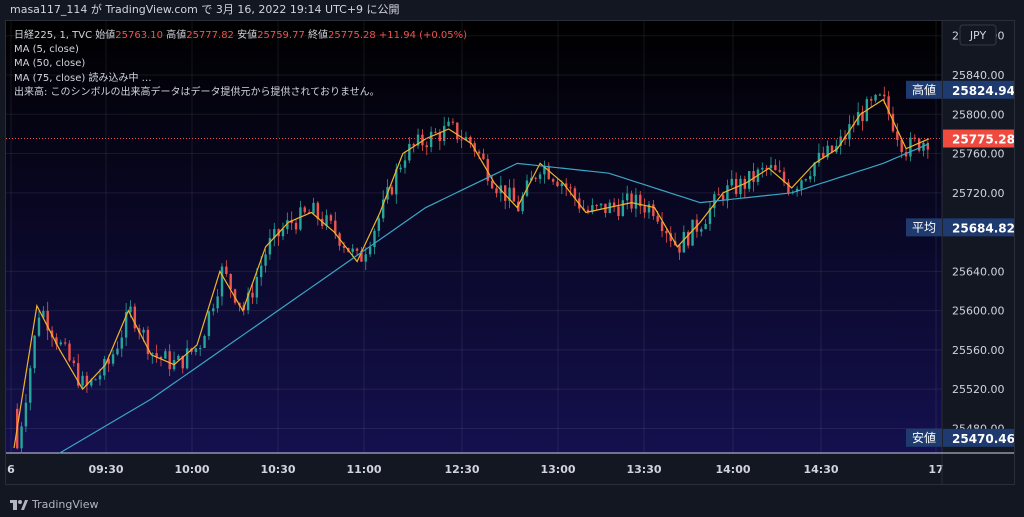 This screenshot has height=517, width=1024. I want to click on legend-ma5: MA (5, close), so click(46, 50).